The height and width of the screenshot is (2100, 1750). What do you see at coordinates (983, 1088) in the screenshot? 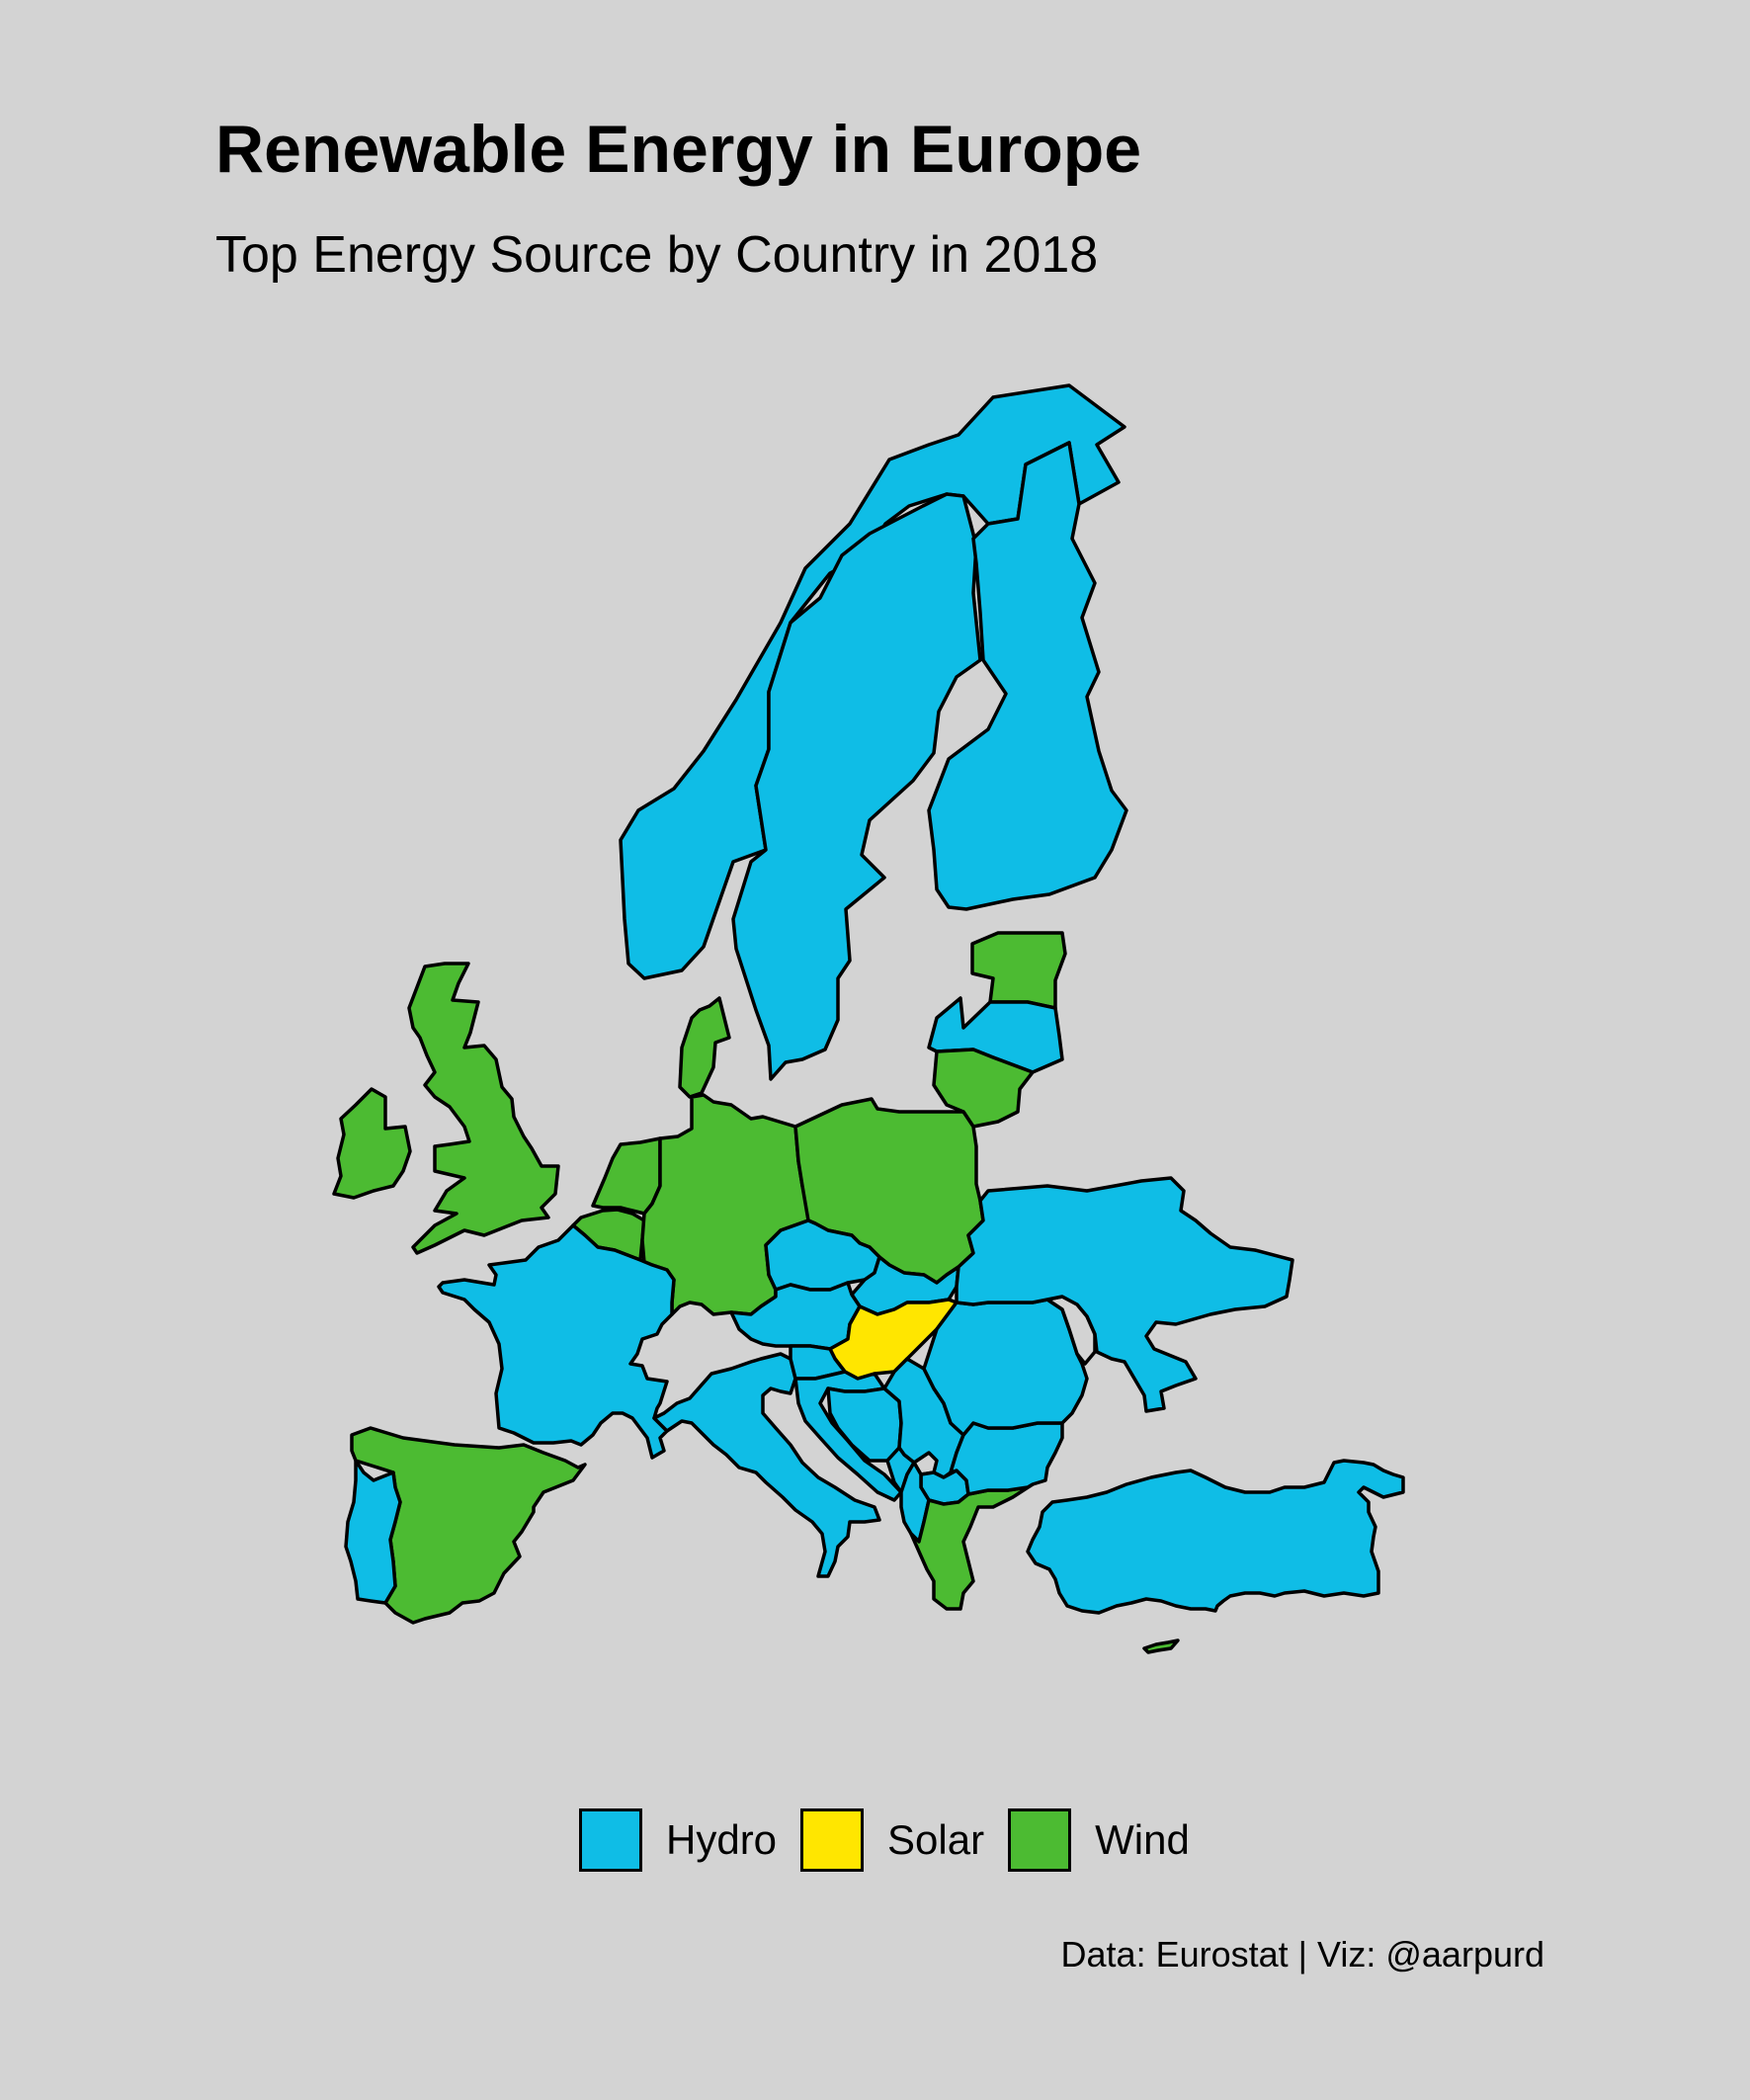
I see `country-lithuania` at bounding box center [983, 1088].